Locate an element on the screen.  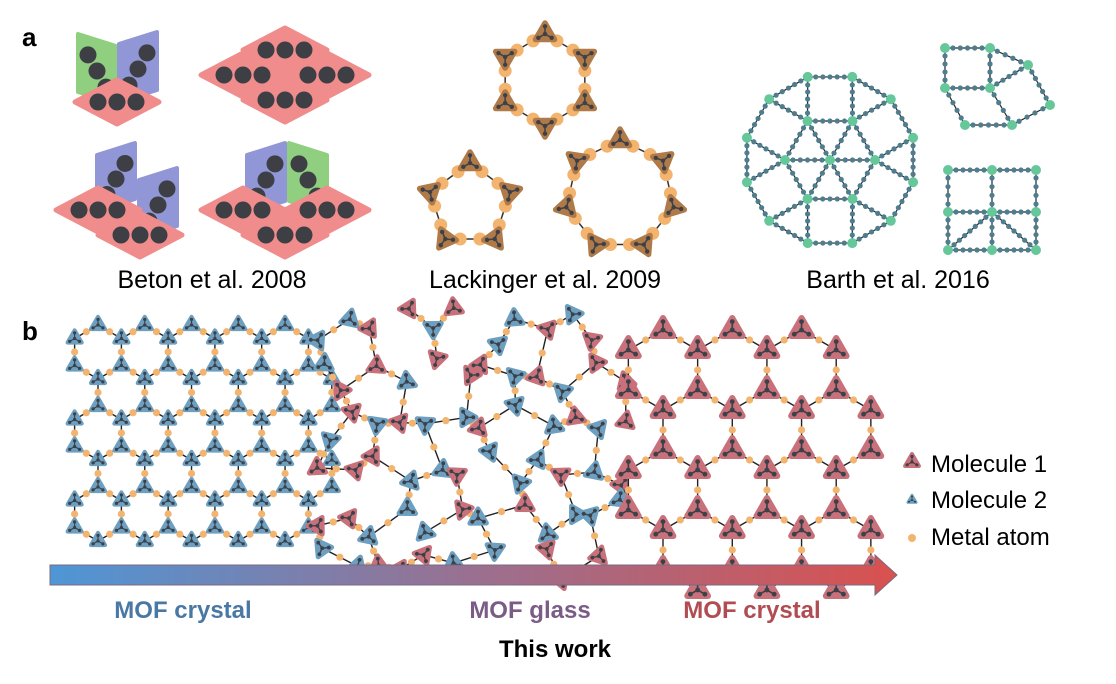
molecule-1-glyph is located at coordinates (912, 460).